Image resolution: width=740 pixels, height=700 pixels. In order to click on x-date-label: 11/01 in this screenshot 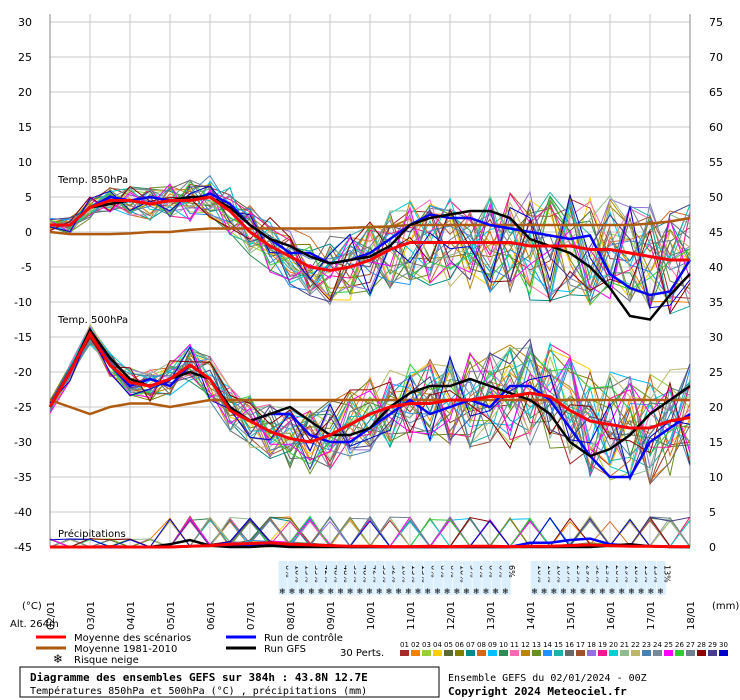, I will do `click(411, 615)`.